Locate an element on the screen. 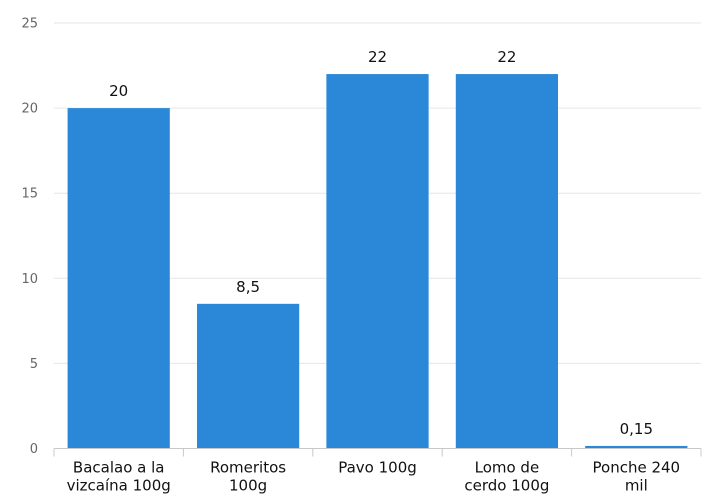 The image size is (709, 502). x-tick-label-line: 100g is located at coordinates (248, 486).